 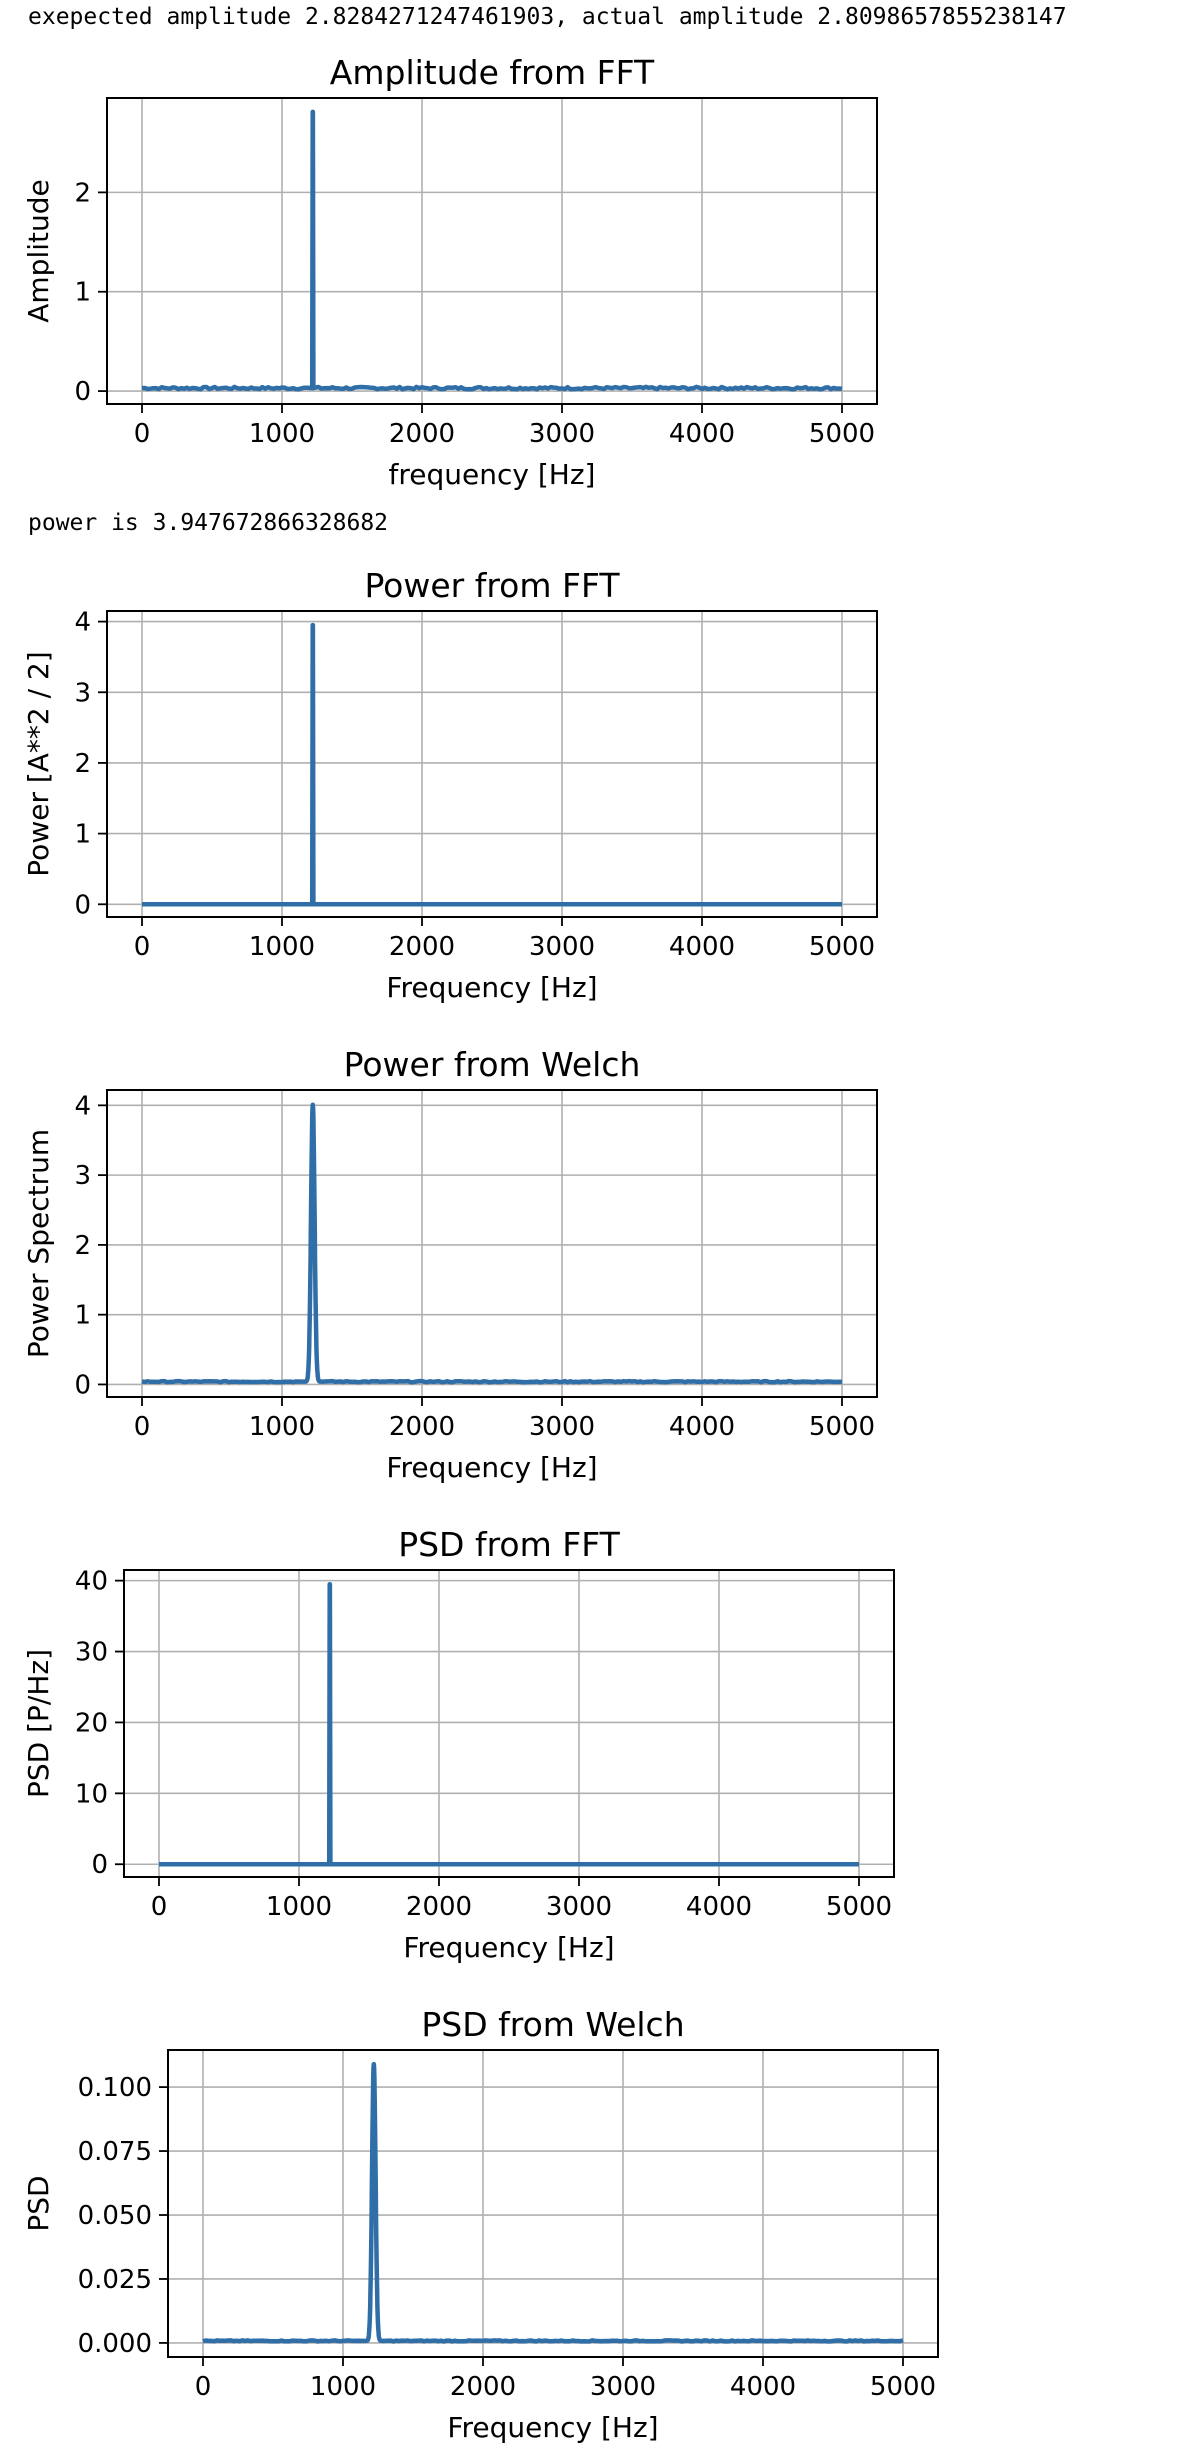 I want to click on y-axis-label: Power Spectrum, so click(x=38, y=1243).